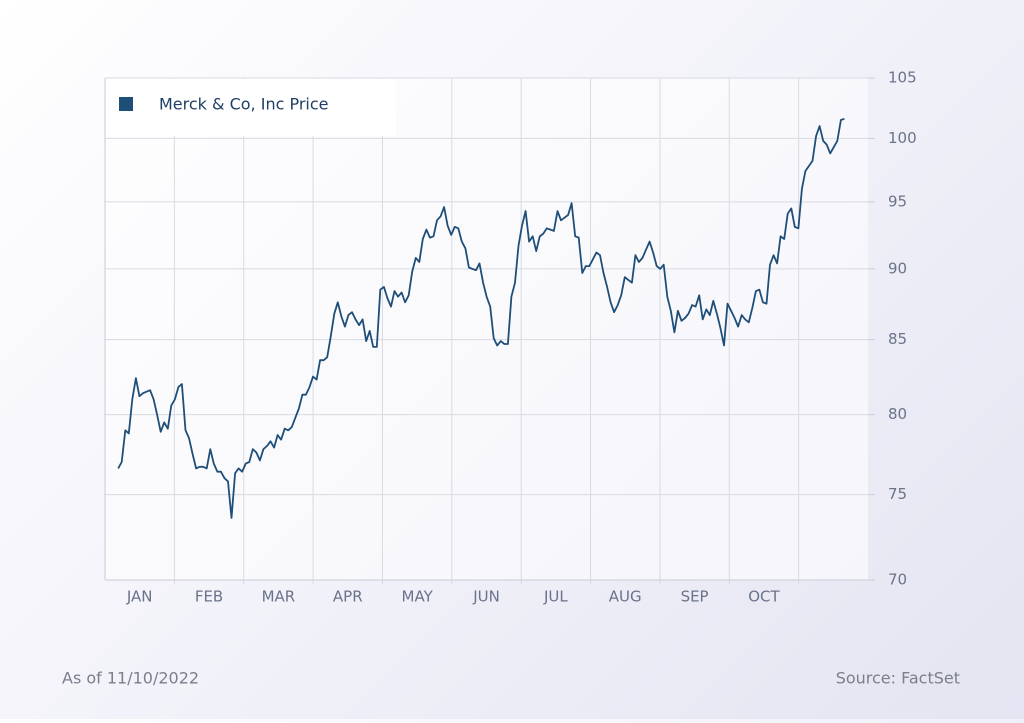  What do you see at coordinates (244, 104) in the screenshot?
I see `legend-label: Merck & Co, Inc Price` at bounding box center [244, 104].